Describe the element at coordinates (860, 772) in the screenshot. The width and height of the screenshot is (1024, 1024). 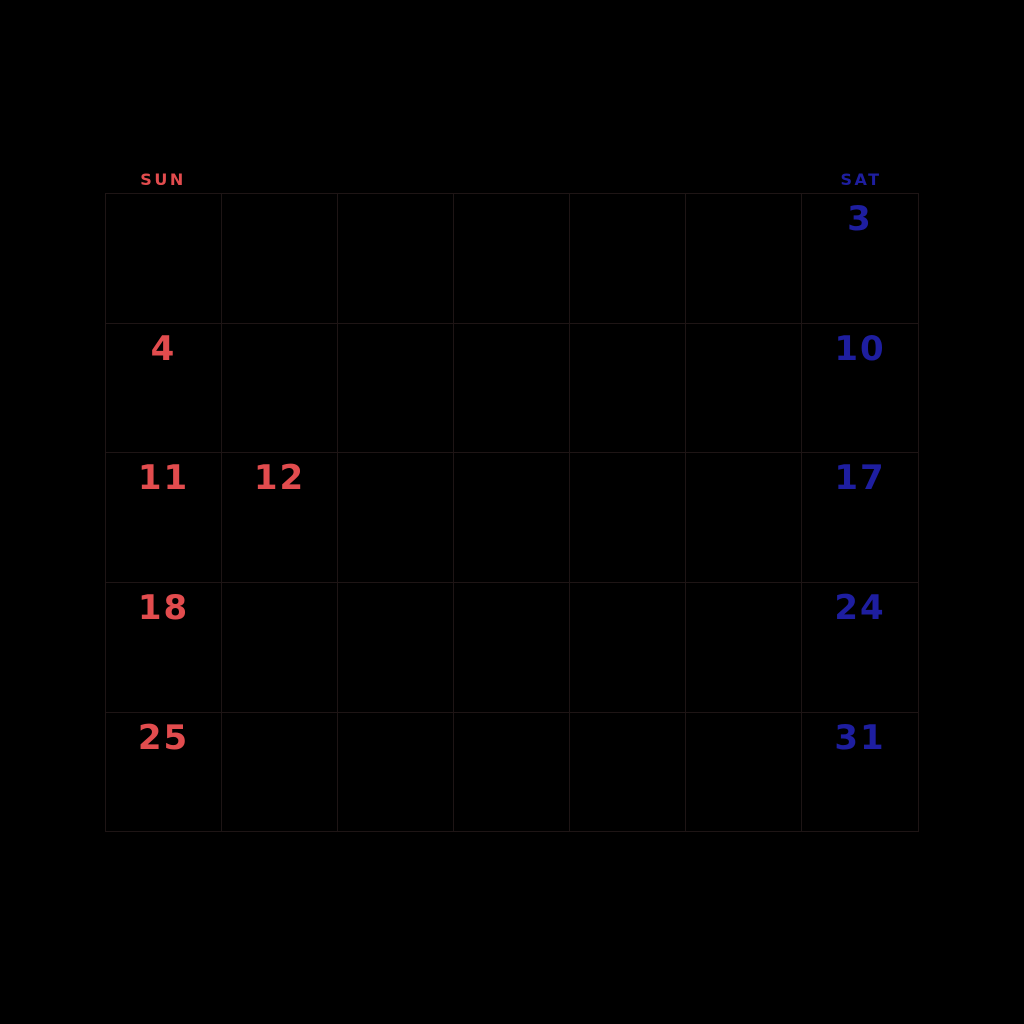
I see `day-cell-31: 31` at that location.